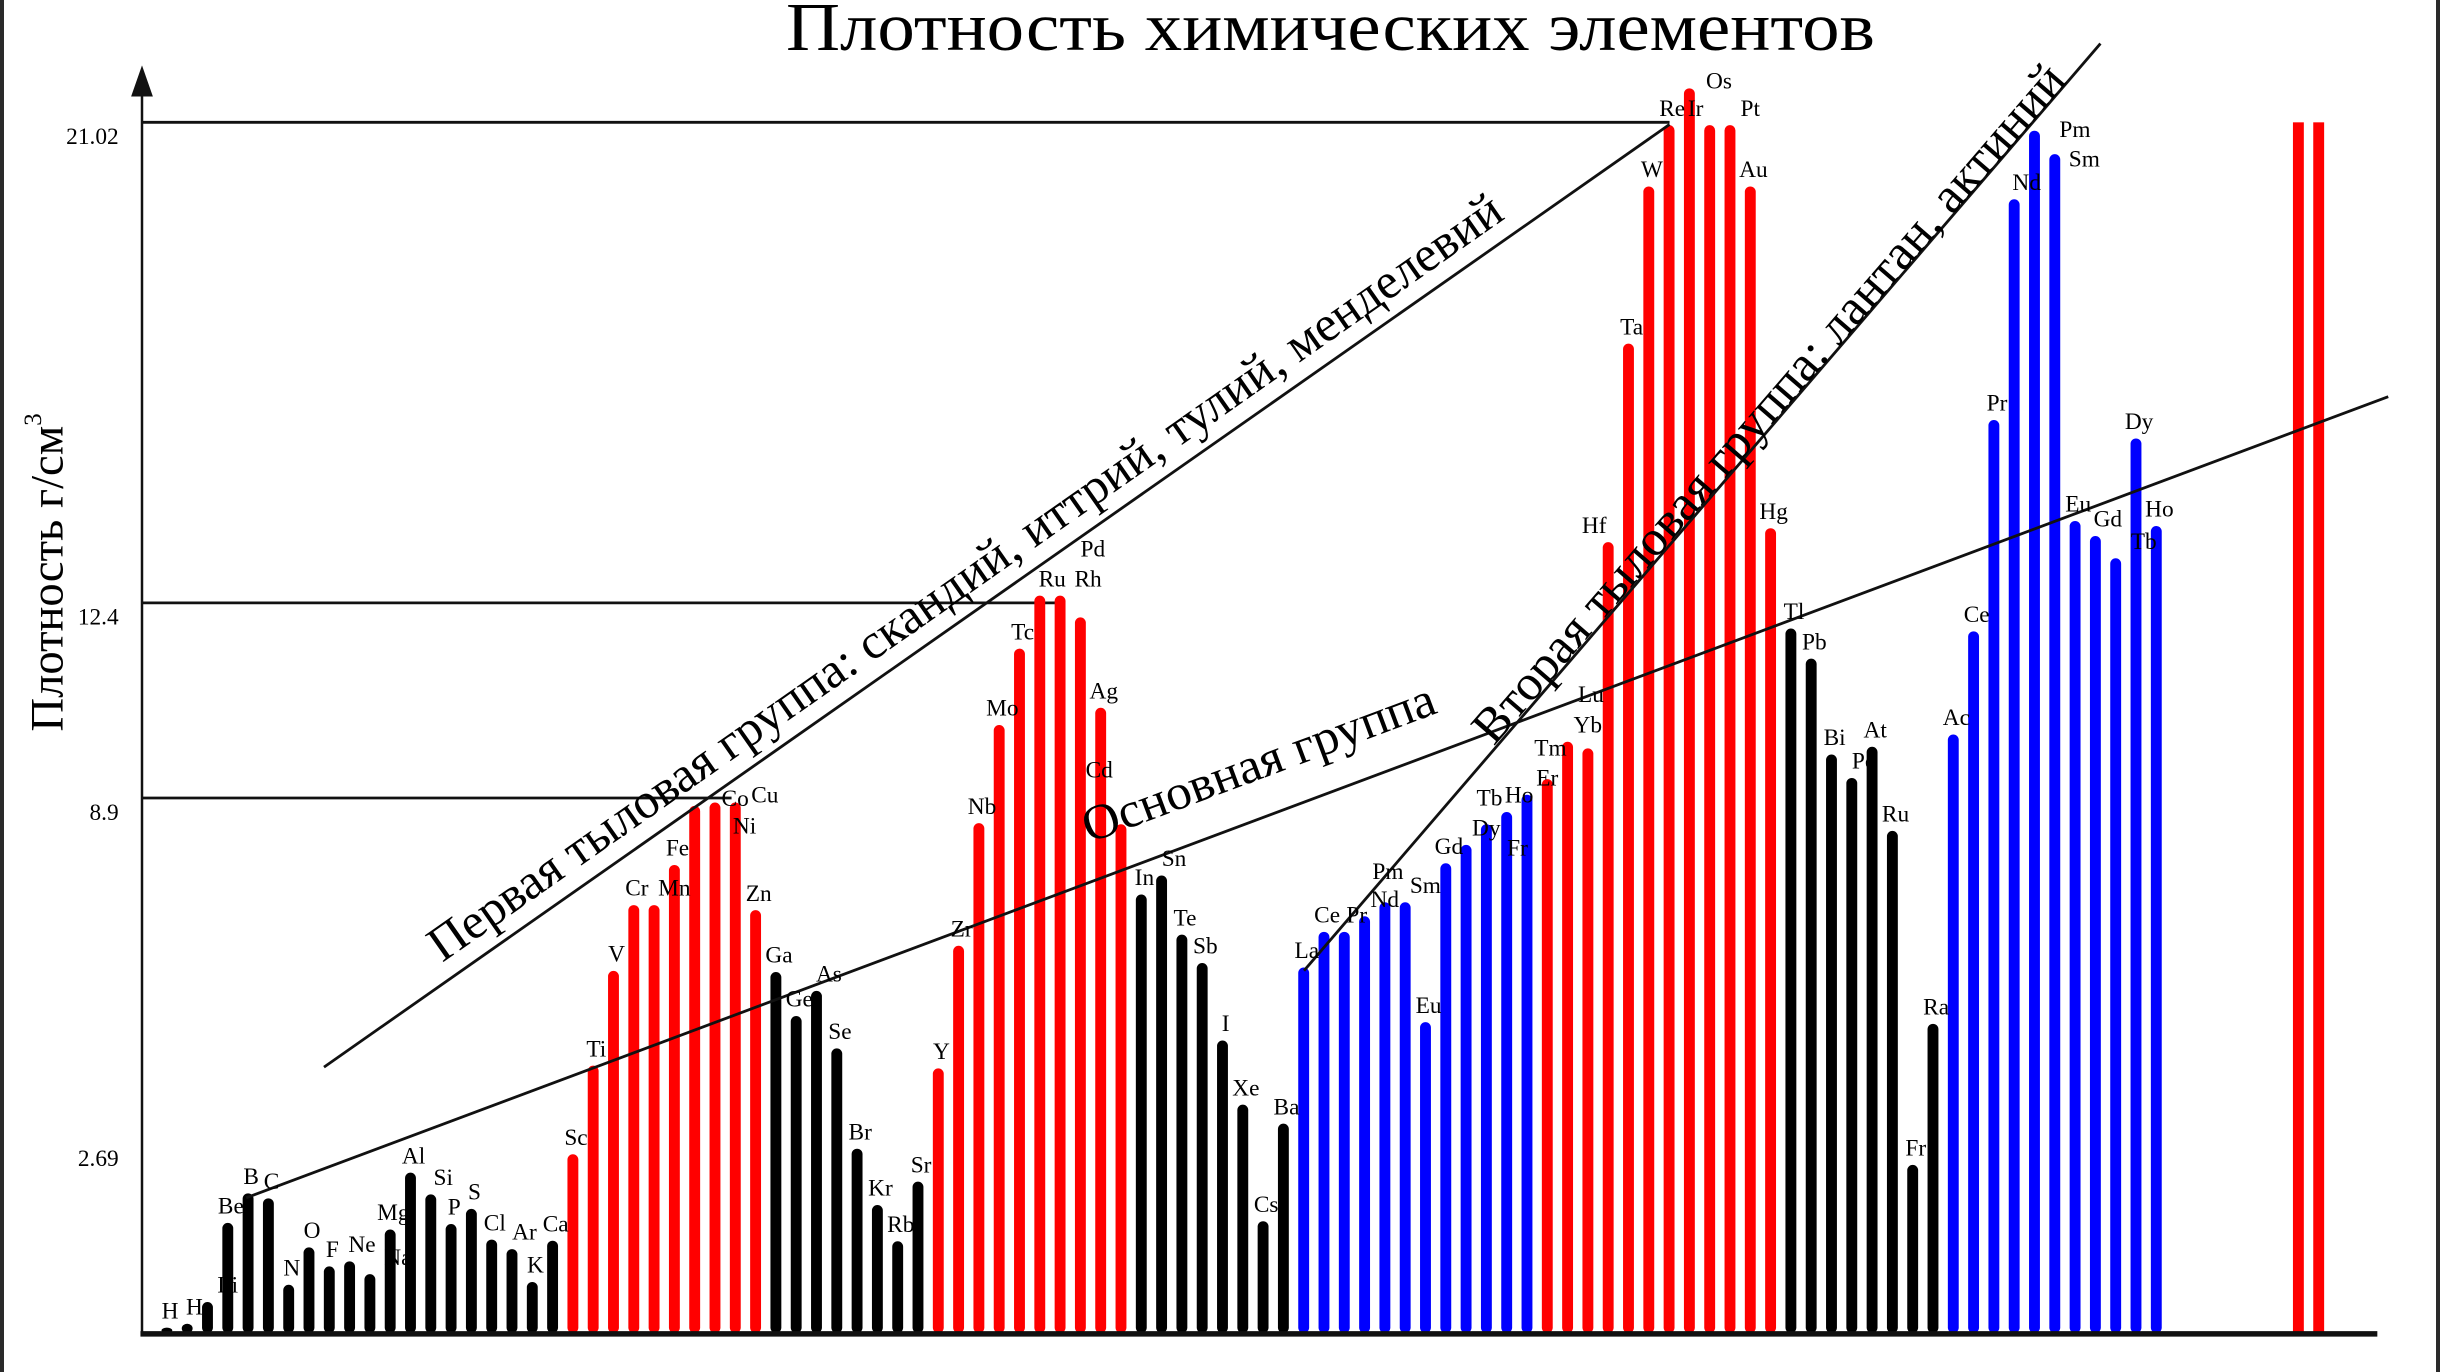  Describe the element at coordinates (471, 1271) in the screenshot. I see `bar-s` at that location.